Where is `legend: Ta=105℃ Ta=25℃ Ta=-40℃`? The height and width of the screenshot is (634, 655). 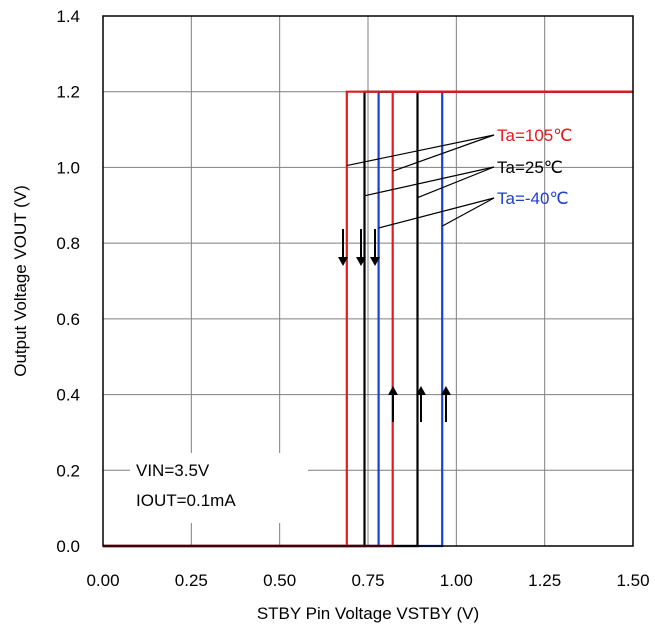 legend: Ta=105℃ Ta=25℃ Ta=-40℃ is located at coordinates (534, 167).